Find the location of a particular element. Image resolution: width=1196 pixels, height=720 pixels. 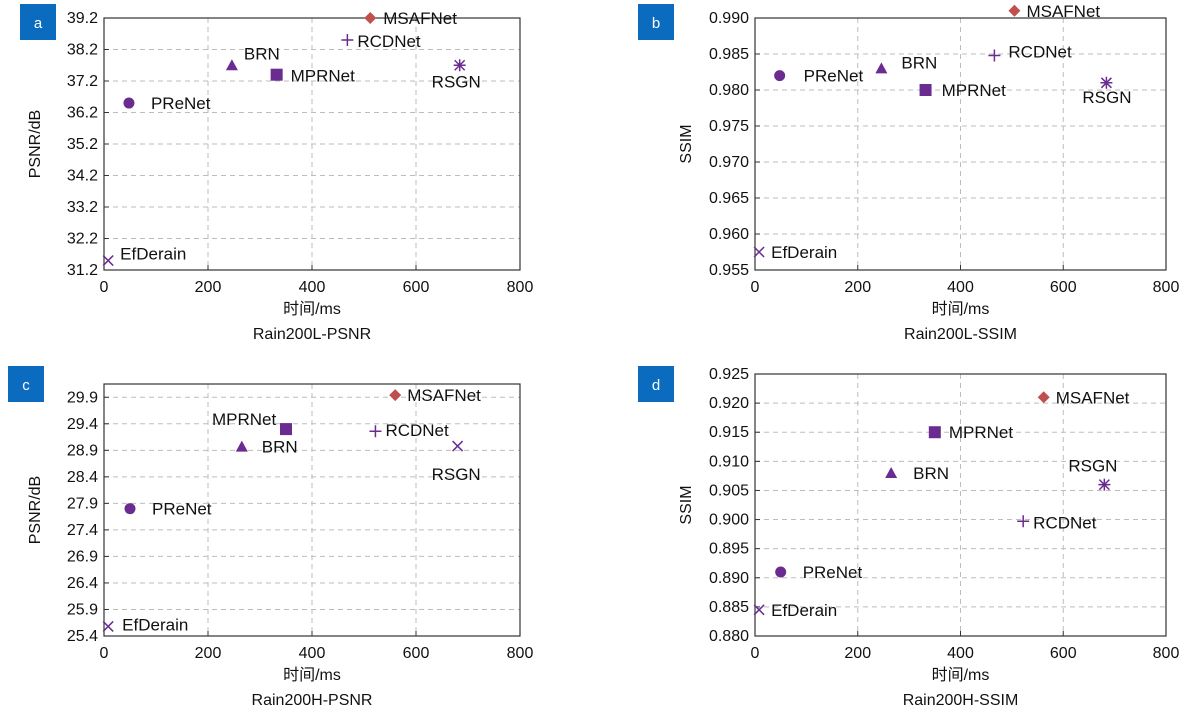

y-tick-label: 0.885 is located at coordinates (729, 607).